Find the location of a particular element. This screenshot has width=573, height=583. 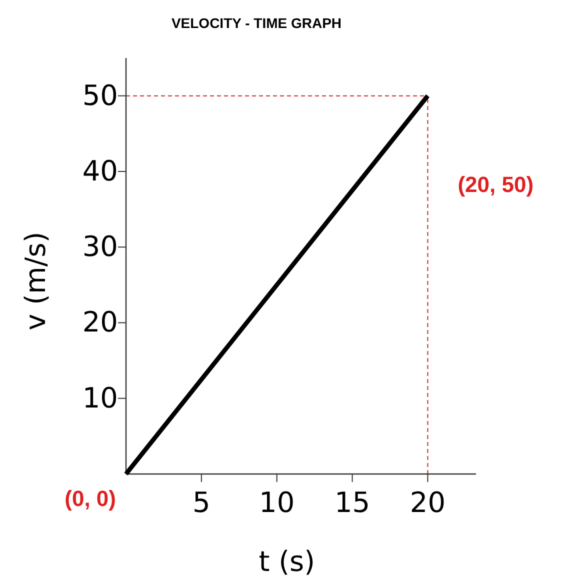

y-tick-label: 50 is located at coordinates (100, 95).